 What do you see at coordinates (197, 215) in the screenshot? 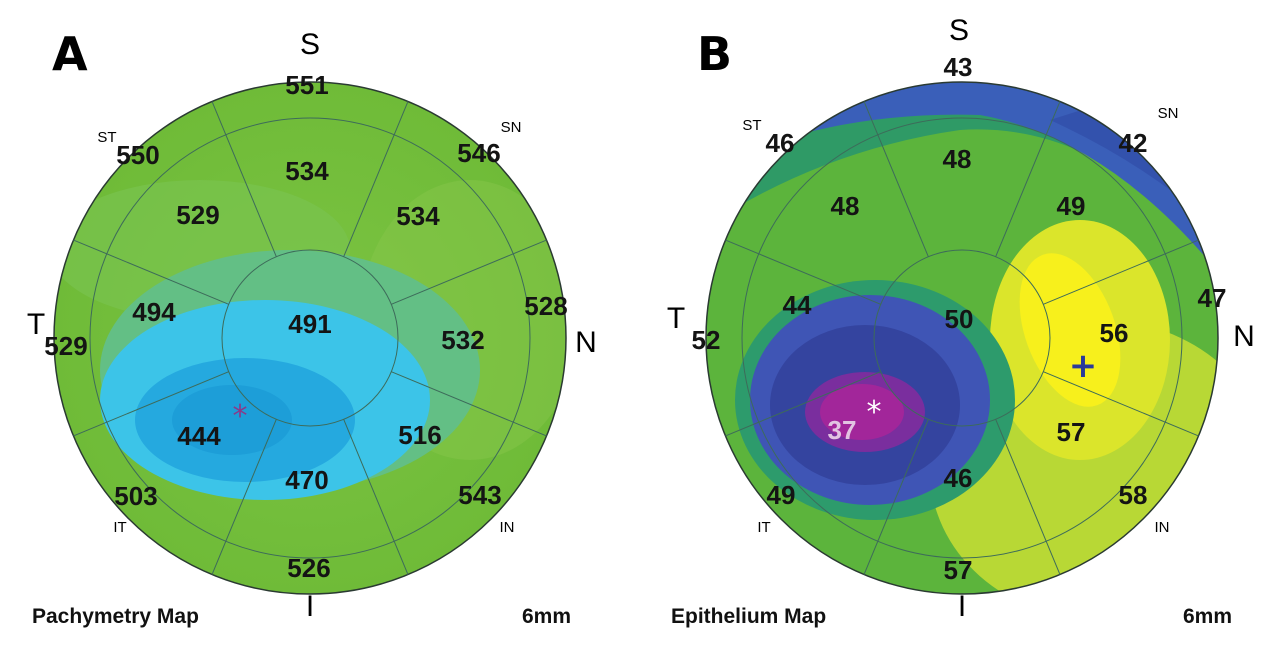
I see `value-mid-st: 529` at bounding box center [197, 215].